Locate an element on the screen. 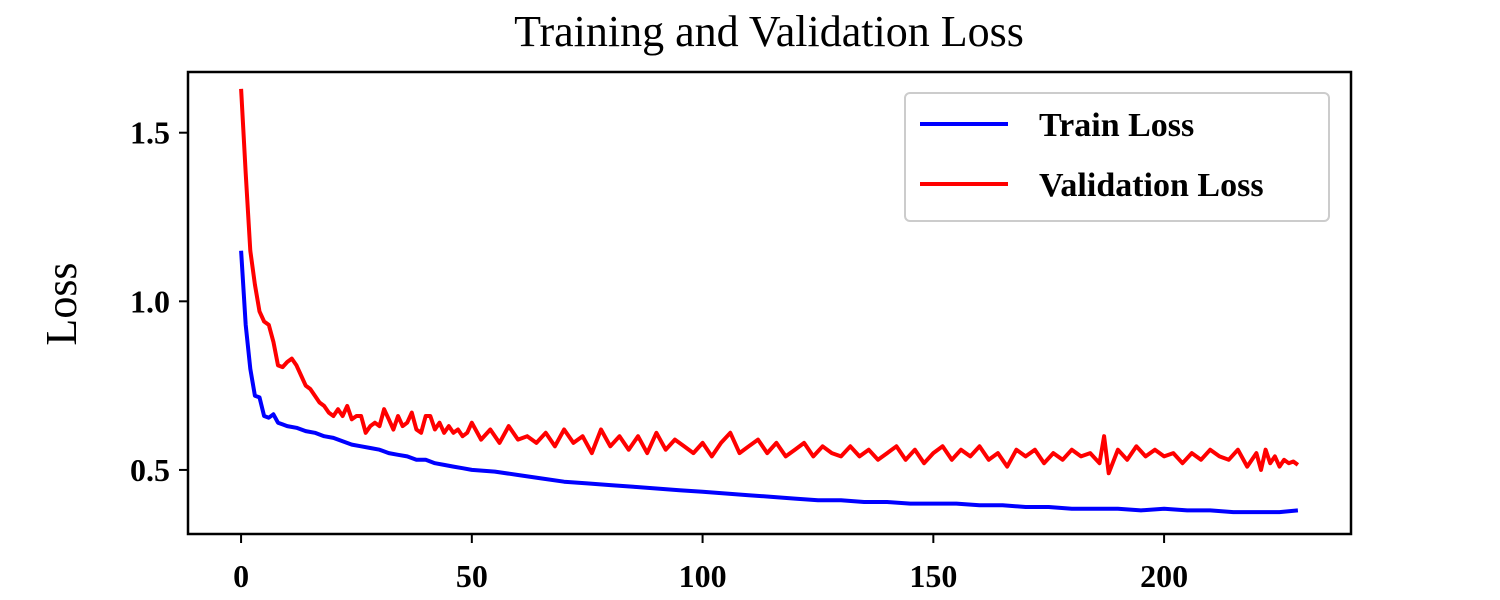 This screenshot has height=600, width=1500. x-tick-label: 150 is located at coordinates (933, 576).